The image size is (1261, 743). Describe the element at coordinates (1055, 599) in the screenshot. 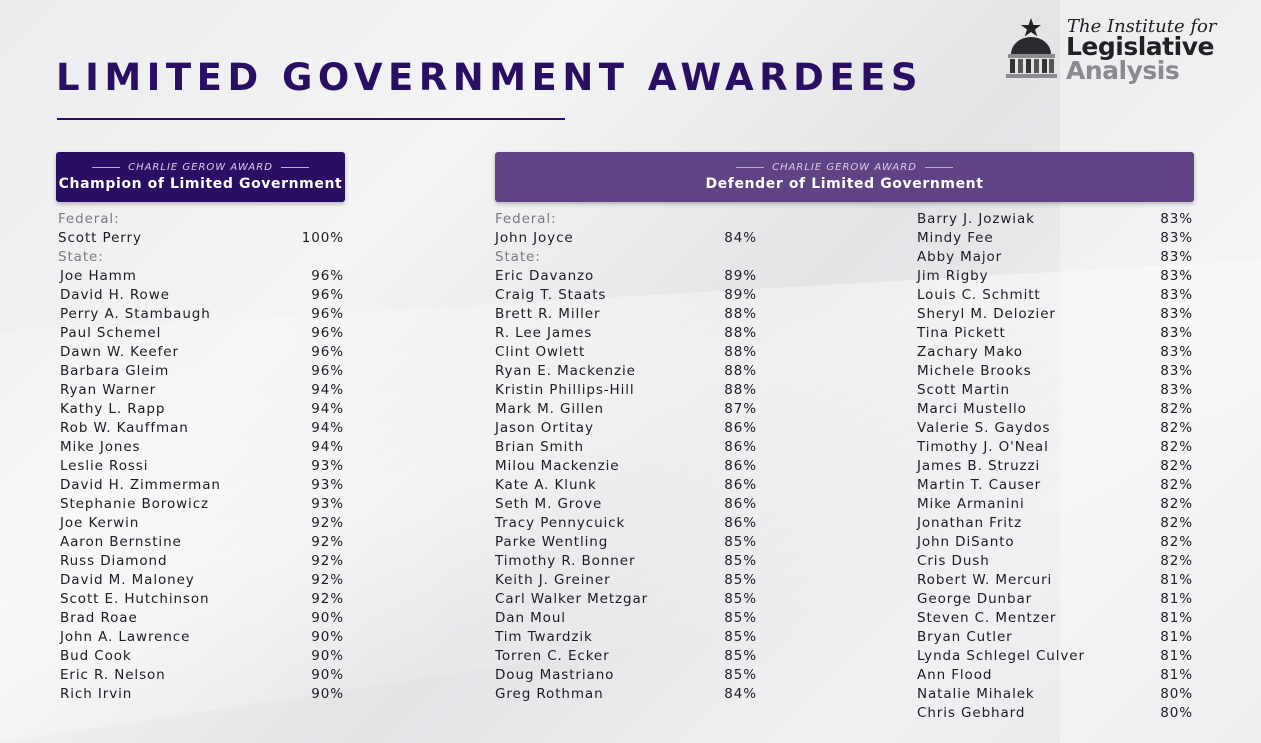

I see `legislator-row: George Dunbar 81%` at that location.